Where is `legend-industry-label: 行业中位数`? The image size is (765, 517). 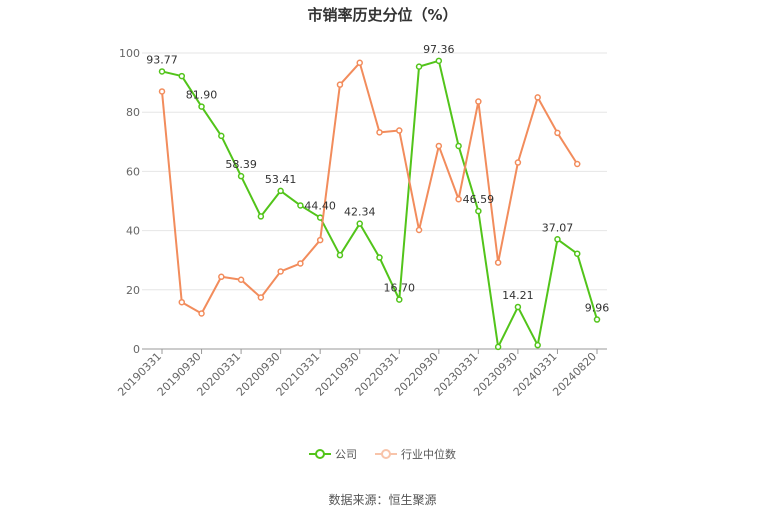
legend-industry-label: 行业中位数 is located at coordinates (428, 454).